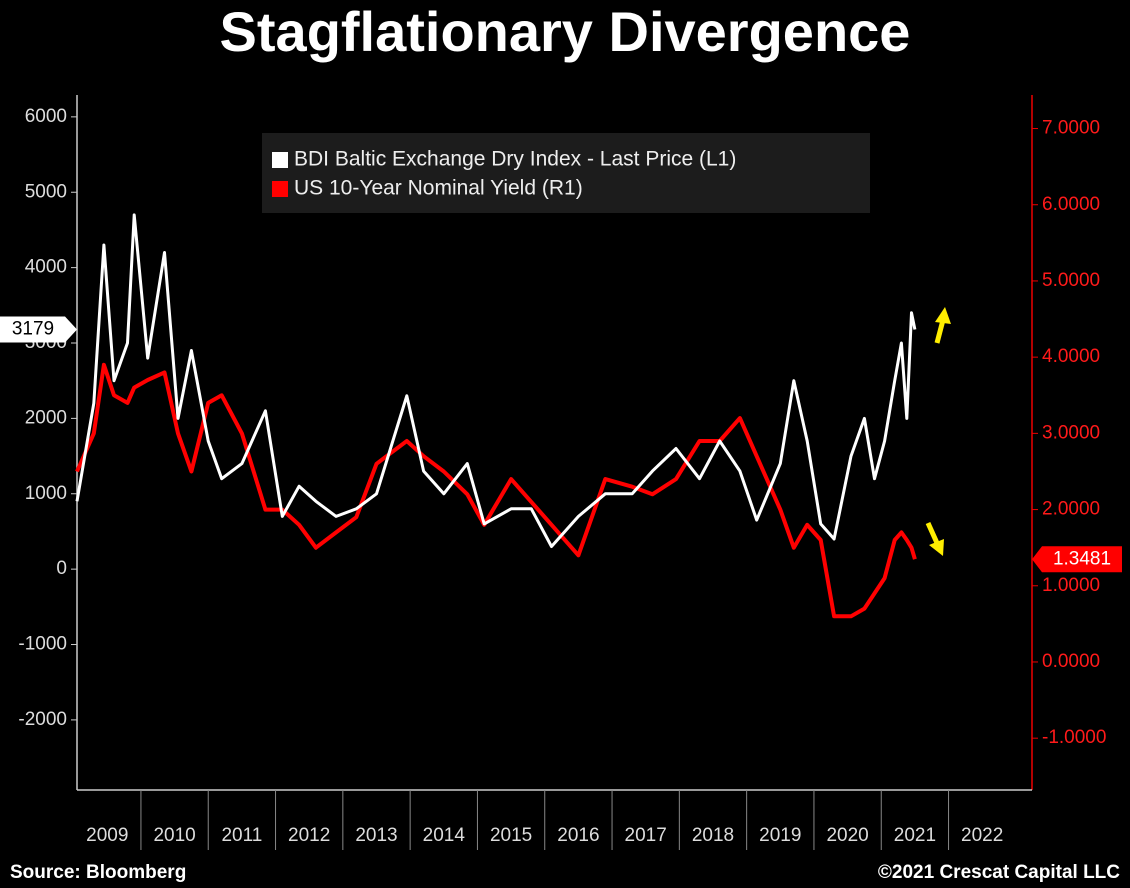  What do you see at coordinates (46, 191) in the screenshot?
I see `y-tick-label: 5000` at bounding box center [46, 191].